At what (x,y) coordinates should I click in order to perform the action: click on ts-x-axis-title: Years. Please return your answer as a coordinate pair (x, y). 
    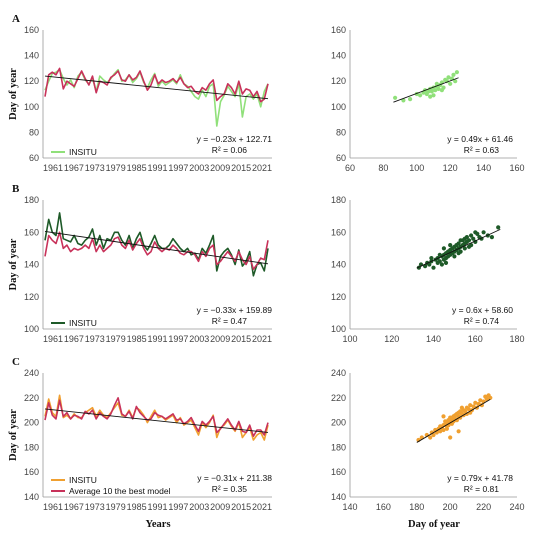
    Looking at the image, I should click on (157, 524).